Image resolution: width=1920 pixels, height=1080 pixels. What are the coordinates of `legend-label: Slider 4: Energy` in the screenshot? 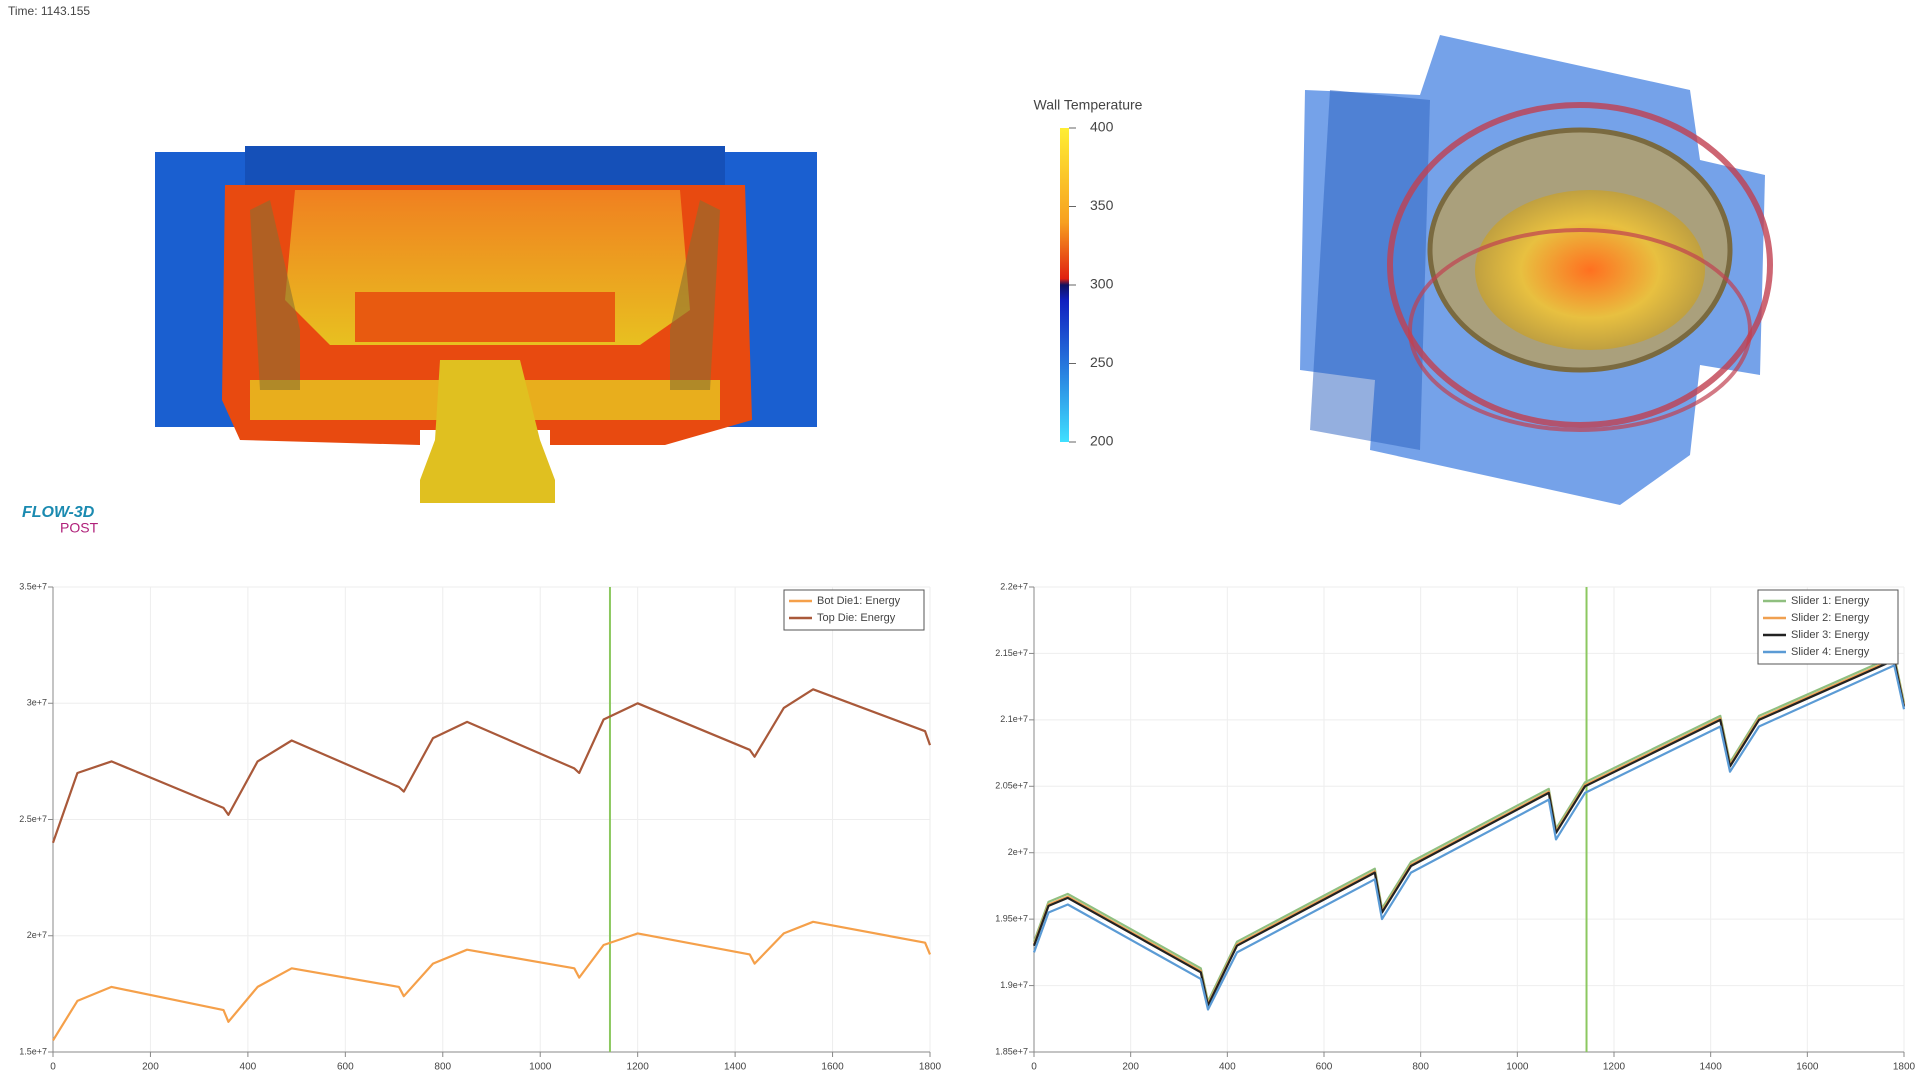 It's located at (1830, 652).